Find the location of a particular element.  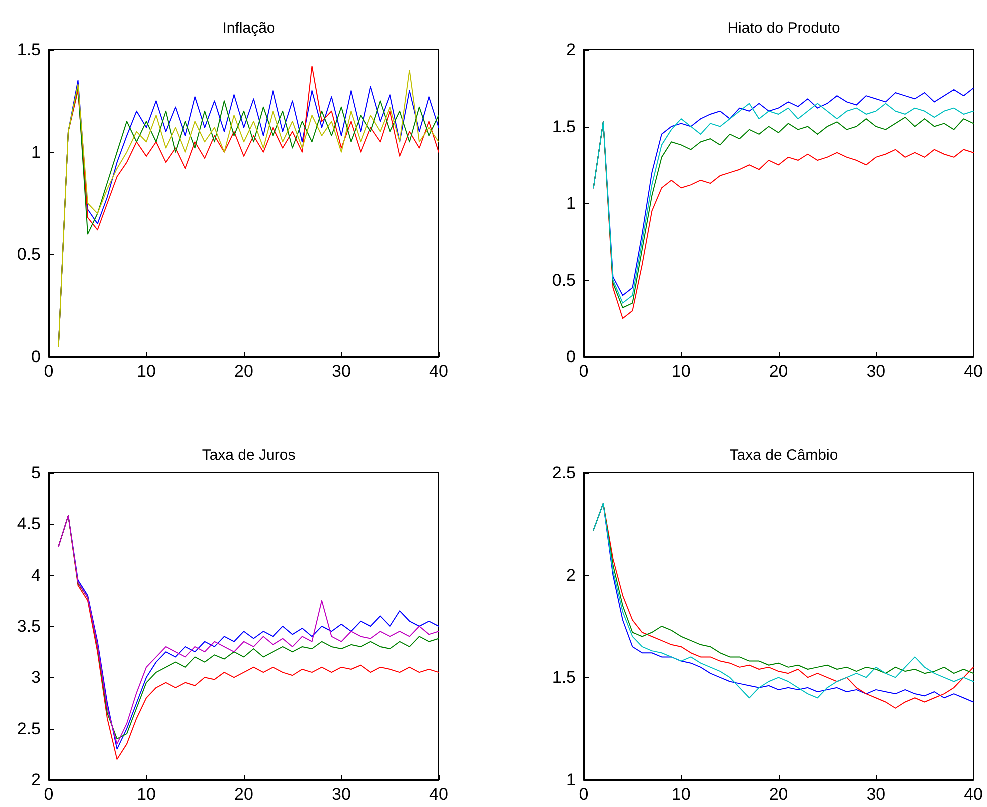

y-tick-label: 4 is located at coordinates (36, 575).